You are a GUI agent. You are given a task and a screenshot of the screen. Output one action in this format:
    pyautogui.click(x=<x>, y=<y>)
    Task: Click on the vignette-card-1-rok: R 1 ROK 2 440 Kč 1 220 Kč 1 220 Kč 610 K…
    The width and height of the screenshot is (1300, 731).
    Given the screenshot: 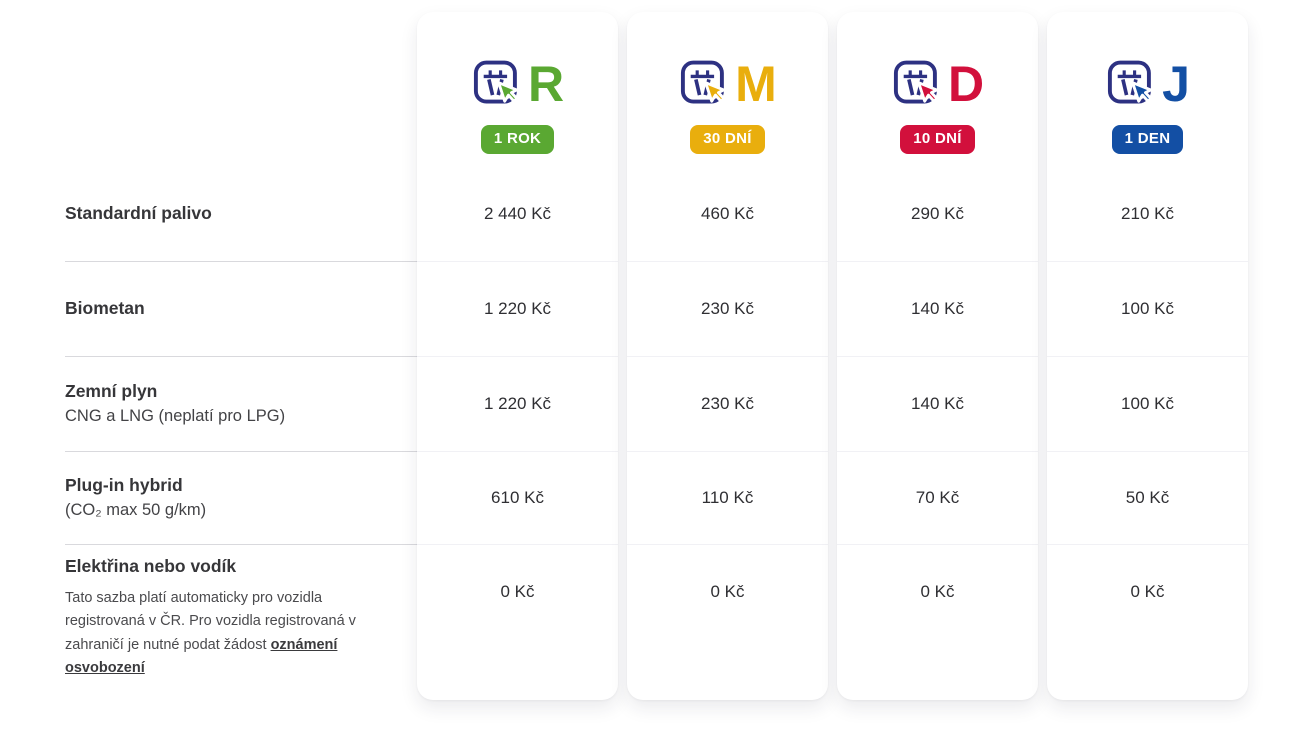 What is the action you would take?
    pyautogui.click(x=517, y=356)
    